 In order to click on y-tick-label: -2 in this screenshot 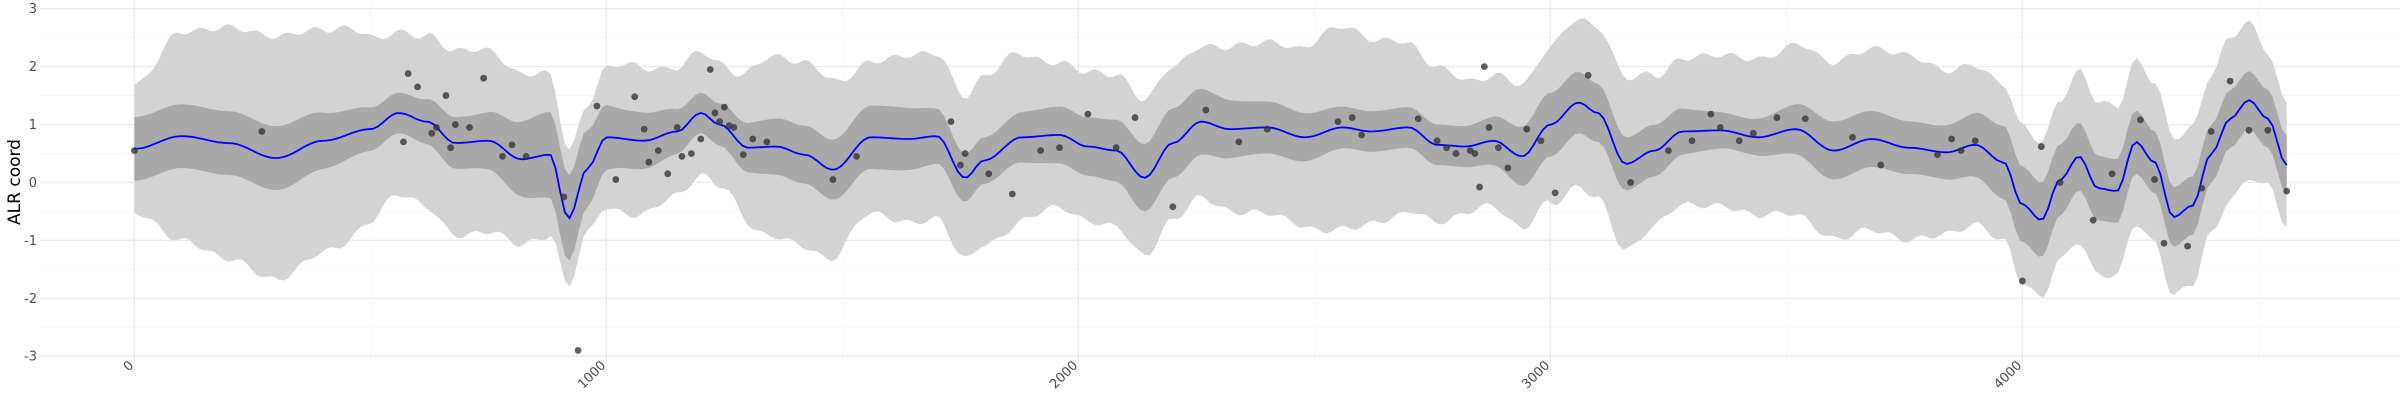, I will do `click(30, 299)`.